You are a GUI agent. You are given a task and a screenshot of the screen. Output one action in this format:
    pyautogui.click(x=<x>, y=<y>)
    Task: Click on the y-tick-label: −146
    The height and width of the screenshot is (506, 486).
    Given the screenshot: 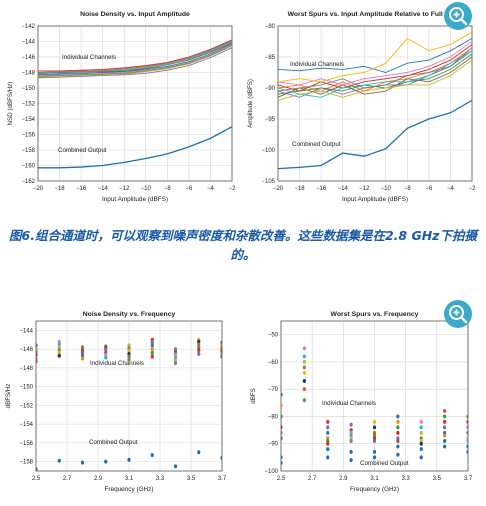 What is the action you would take?
    pyautogui.click(x=26, y=350)
    